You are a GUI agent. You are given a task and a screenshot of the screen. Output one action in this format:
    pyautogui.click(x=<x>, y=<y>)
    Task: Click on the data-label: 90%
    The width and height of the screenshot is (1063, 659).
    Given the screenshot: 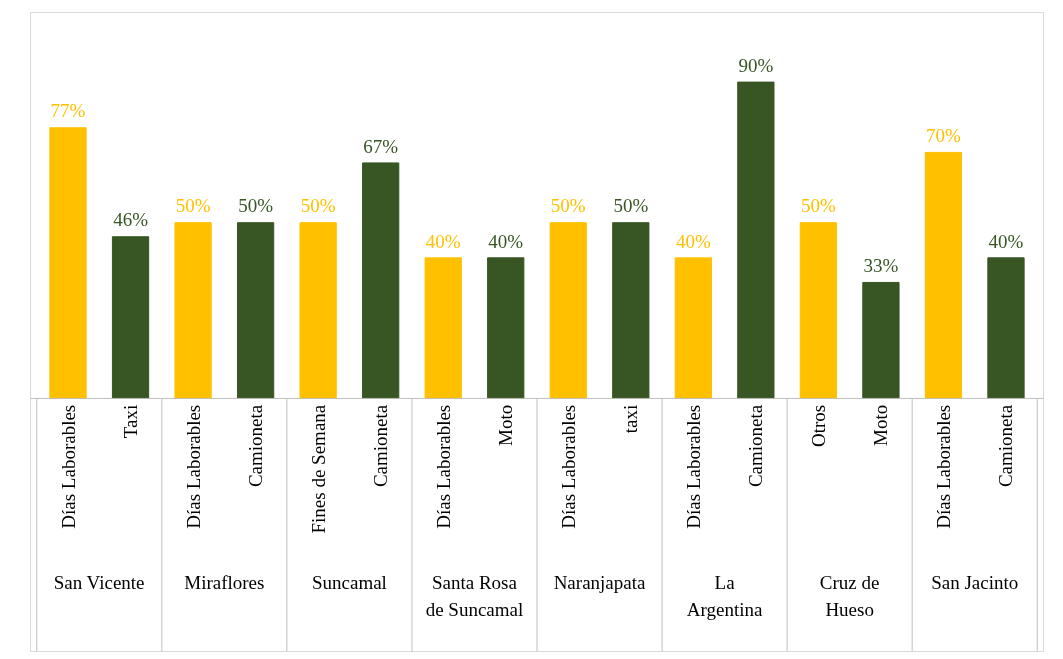 What is the action you would take?
    pyautogui.click(x=756, y=65)
    